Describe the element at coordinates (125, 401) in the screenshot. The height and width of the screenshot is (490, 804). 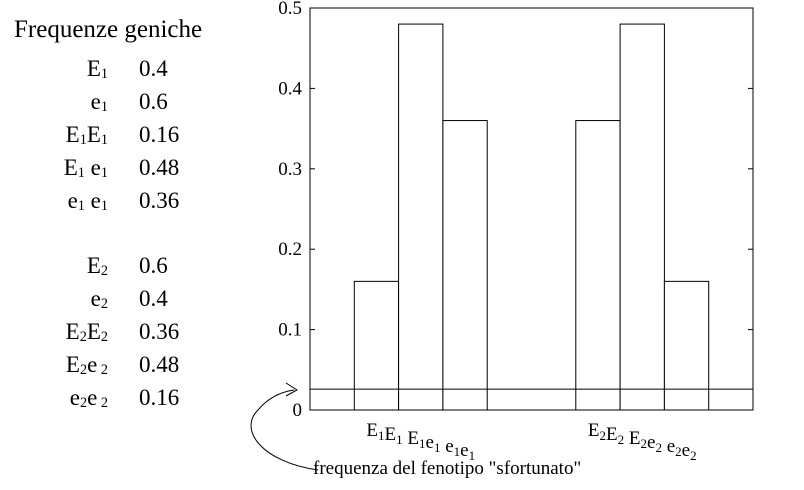
I see `legend-row: e2e 2 0.16` at that location.